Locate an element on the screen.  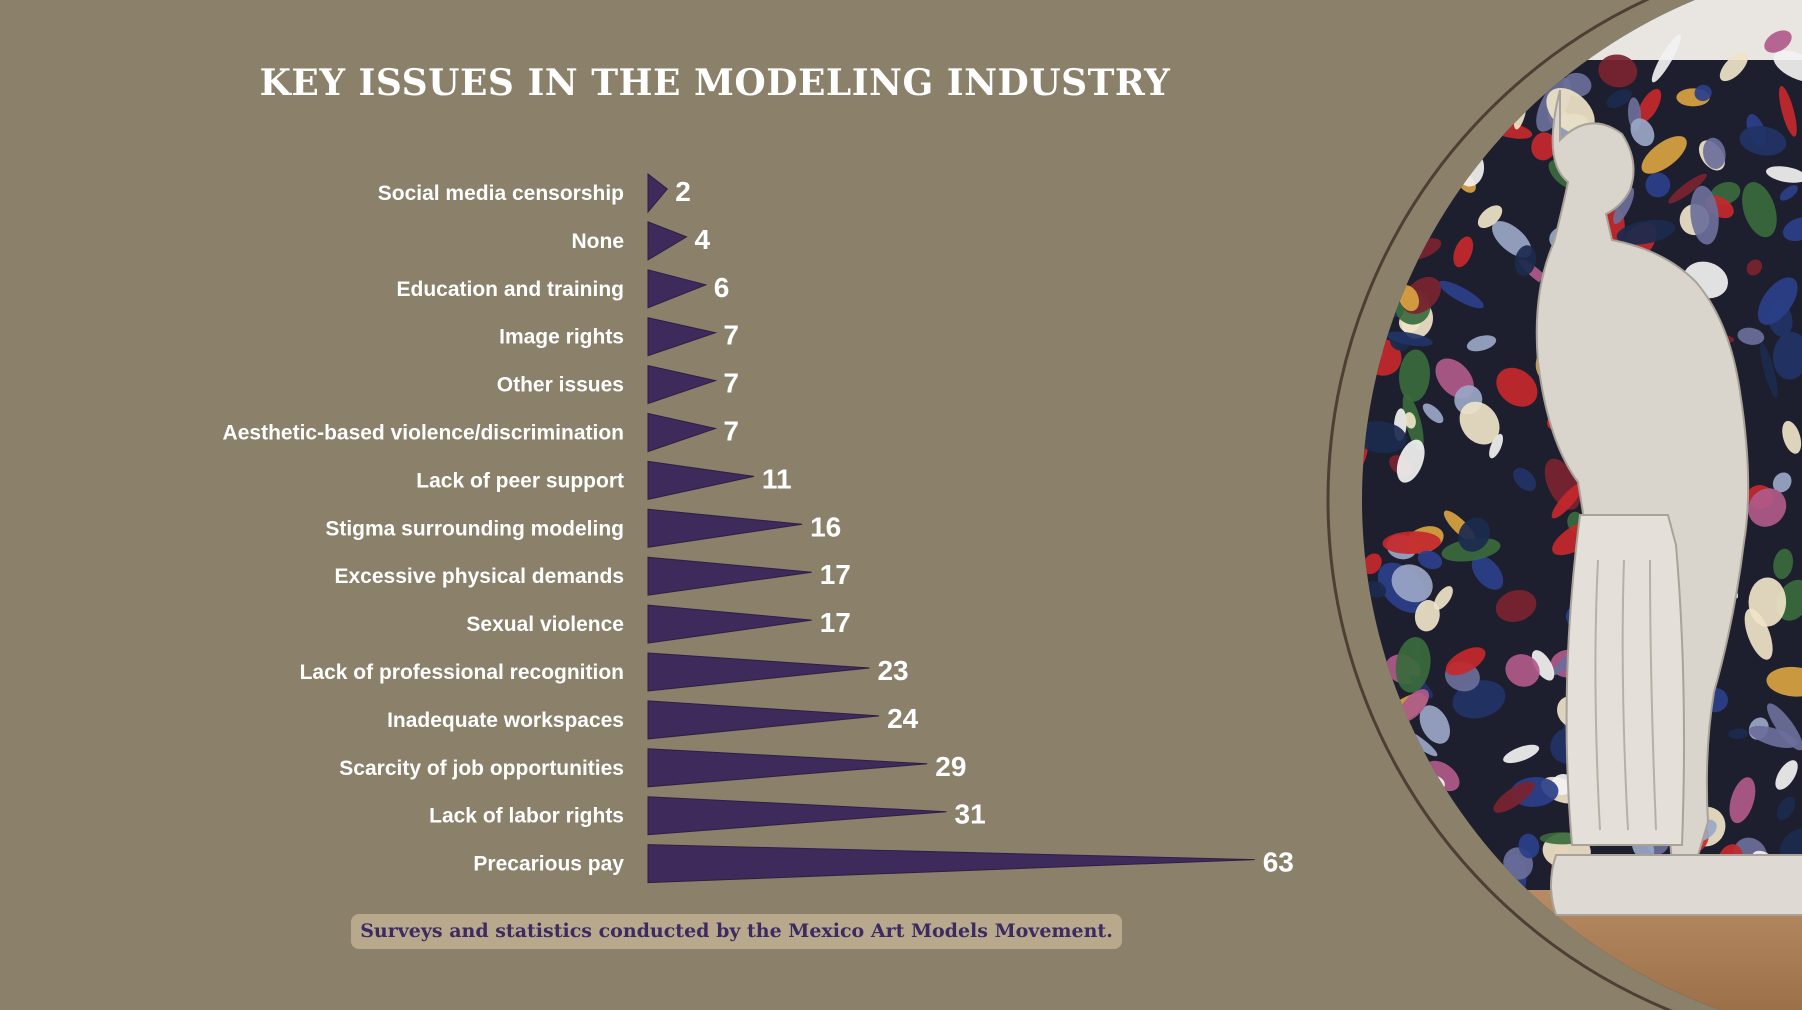
category-label: Precarious pay is located at coordinates (548, 864).